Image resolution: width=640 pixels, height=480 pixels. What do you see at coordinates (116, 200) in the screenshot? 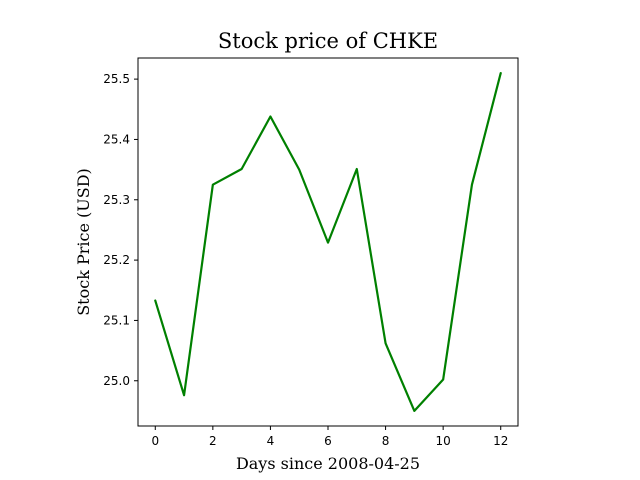
I see `y-tick-label: 25.3` at bounding box center [116, 200].